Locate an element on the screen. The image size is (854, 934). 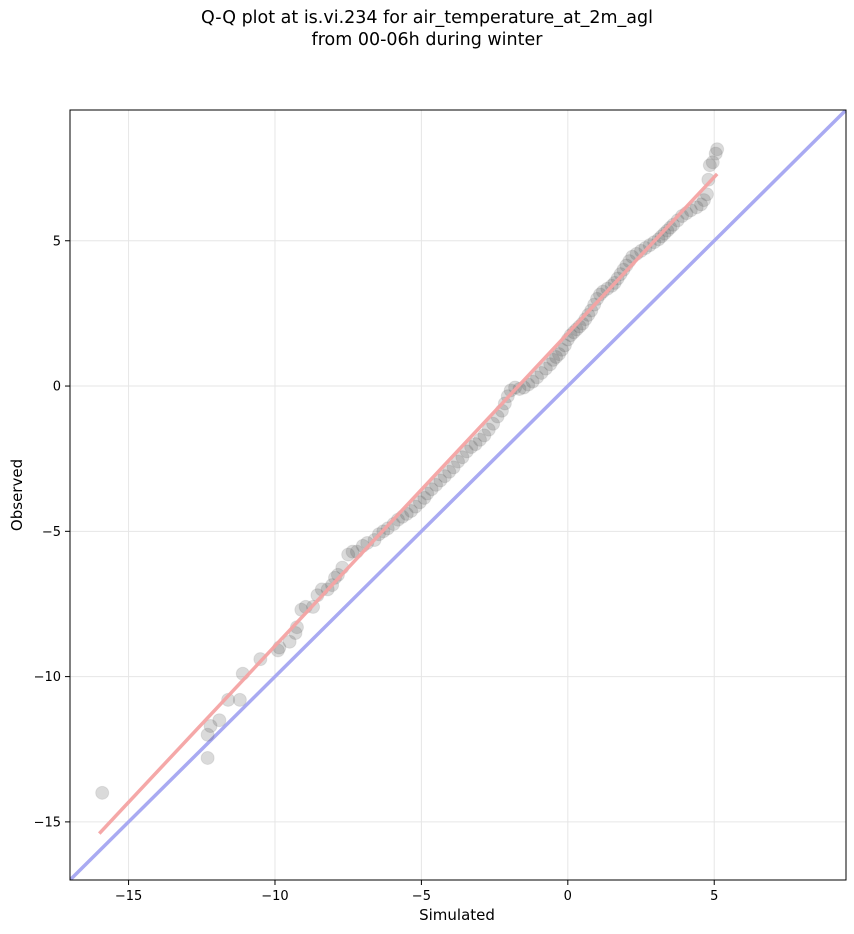
y-tick-label: −15 is located at coordinates (47, 822).